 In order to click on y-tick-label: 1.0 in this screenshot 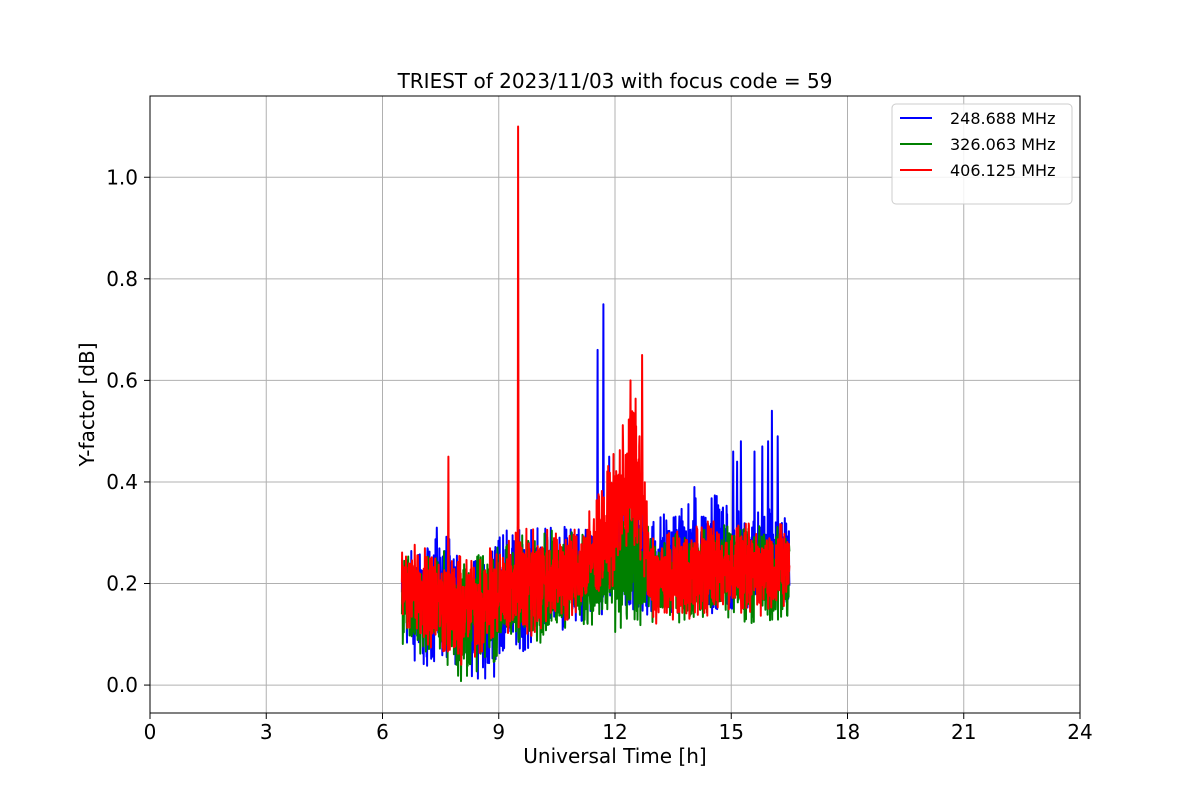, I will do `click(122, 177)`.